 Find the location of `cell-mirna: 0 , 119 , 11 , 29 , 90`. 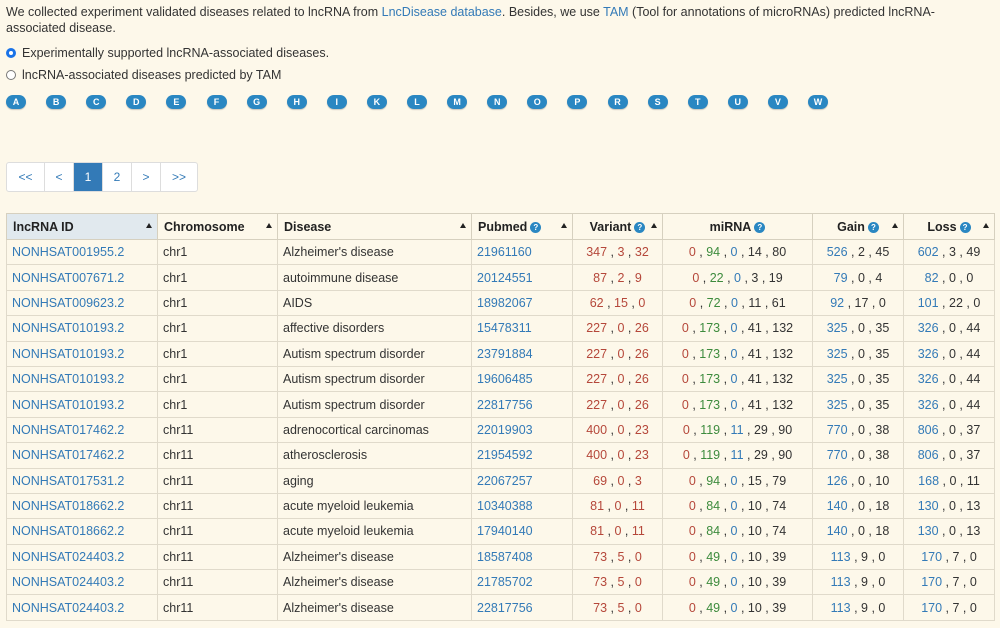

cell-mirna: 0 , 119 , 11 , 29 , 90 is located at coordinates (737, 455).